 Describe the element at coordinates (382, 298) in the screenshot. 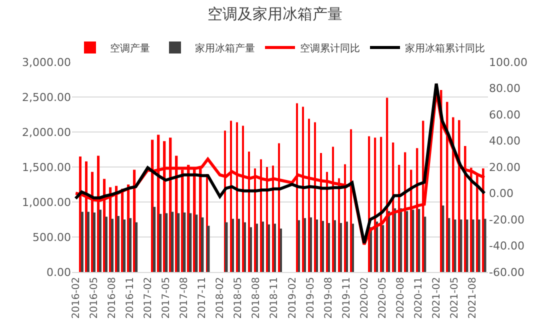

I see `x-tick-label: 2020-05` at that location.